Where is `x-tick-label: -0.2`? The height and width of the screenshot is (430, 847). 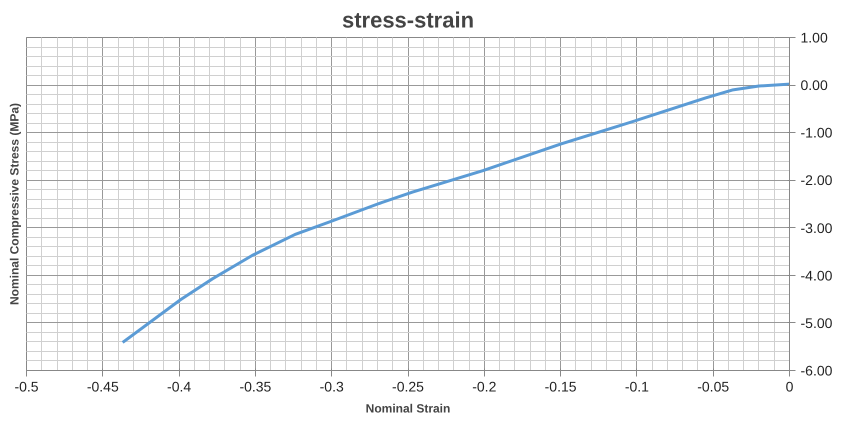
x-tick-label: -0.2 is located at coordinates (484, 386).